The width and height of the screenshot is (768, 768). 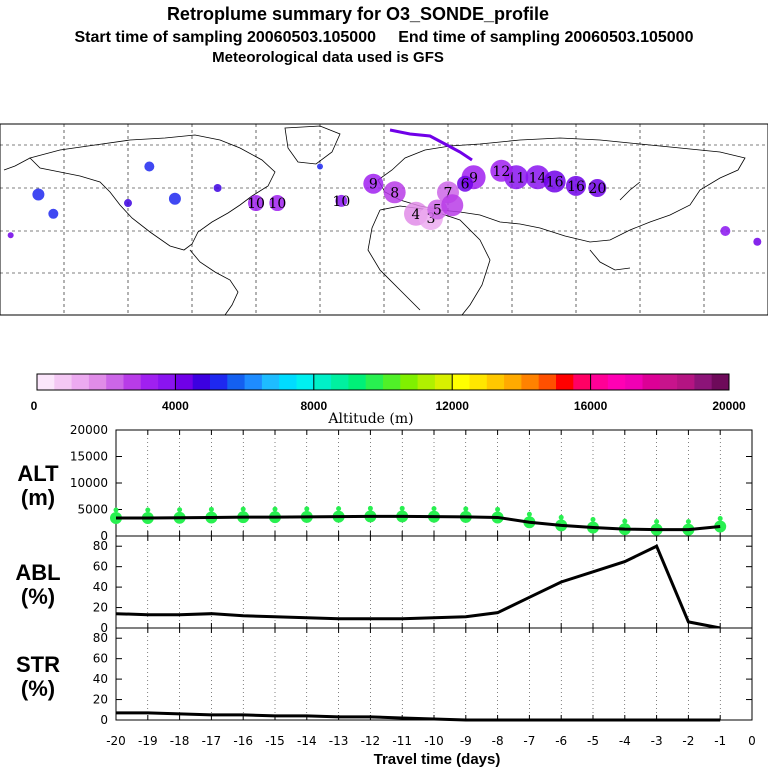 I want to click on y-tick-label: 20000, so click(x=89, y=430).